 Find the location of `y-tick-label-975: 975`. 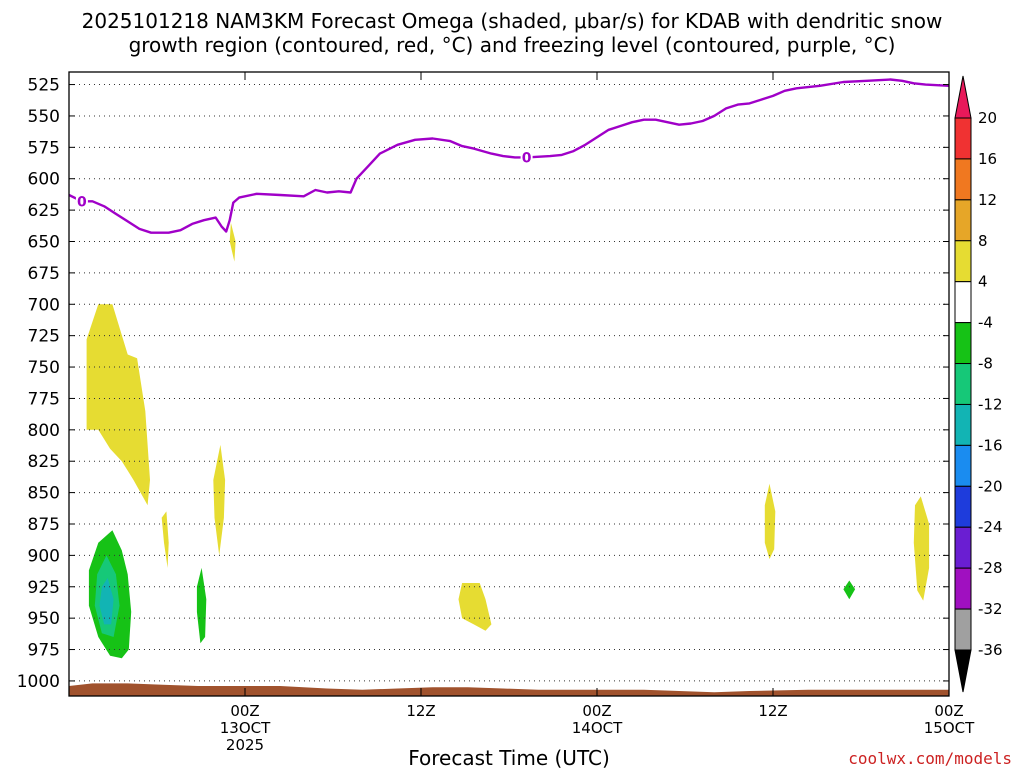

y-tick-label-975: 975 is located at coordinates (44, 651).